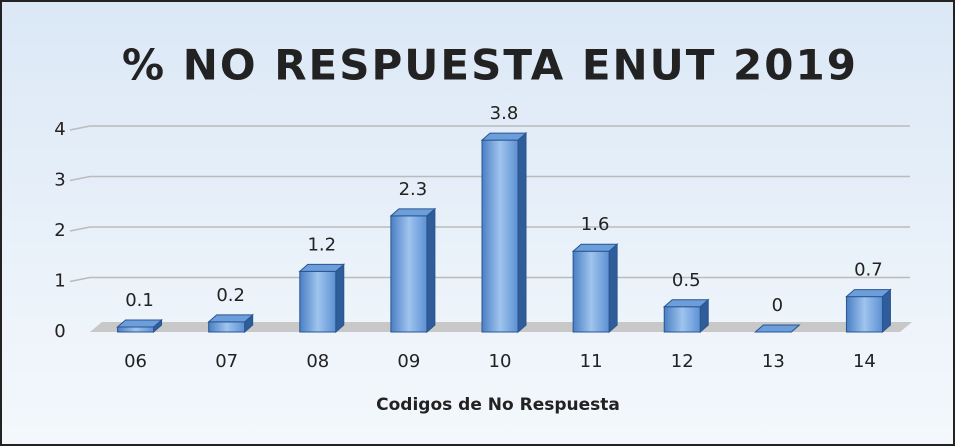  What do you see at coordinates (59, 180) in the screenshot?
I see `y-tick-label: 3` at bounding box center [59, 180].